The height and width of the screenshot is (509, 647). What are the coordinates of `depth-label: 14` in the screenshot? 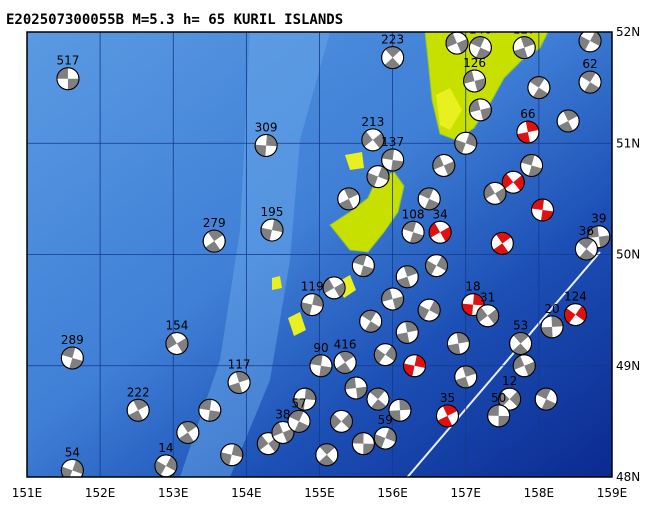 It's located at (165, 448).